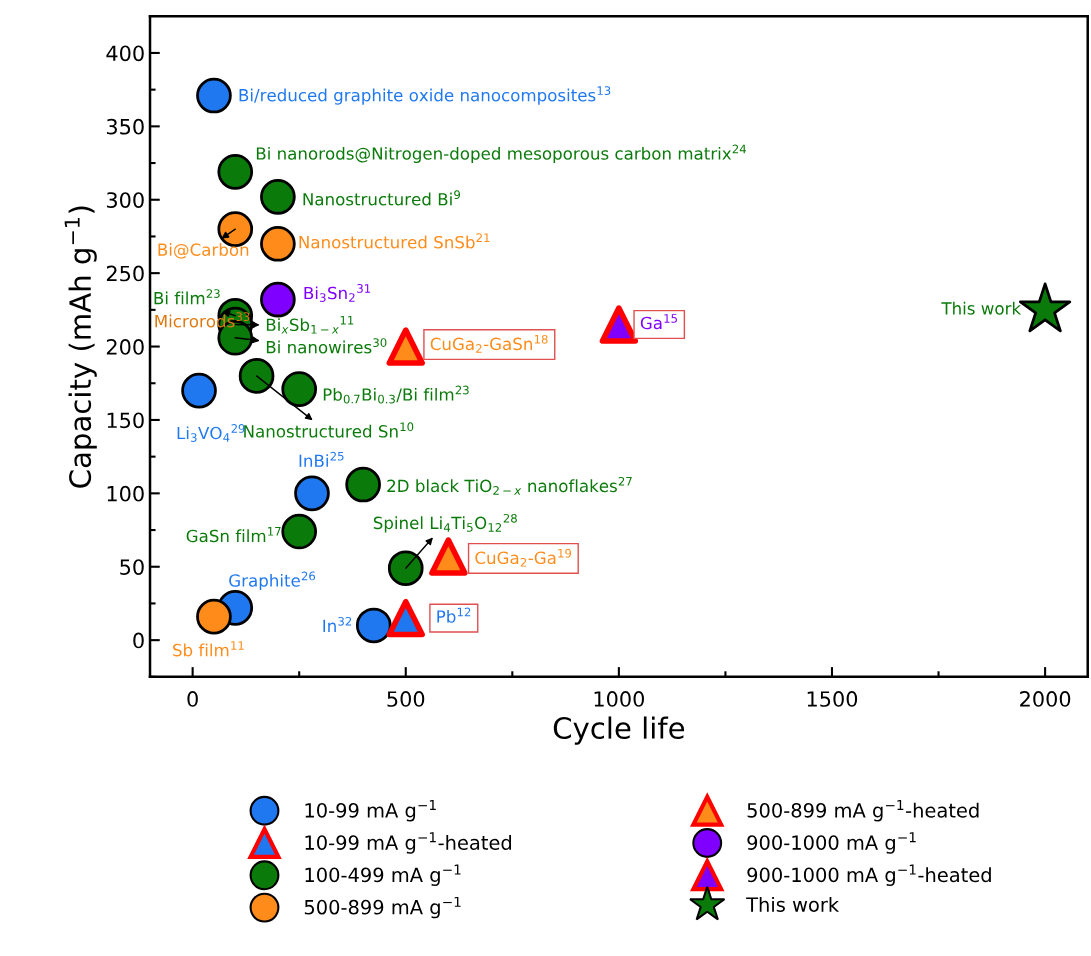 This screenshot has height=956, width=1091. I want to click on x-tick-label: 2000, so click(1045, 699).